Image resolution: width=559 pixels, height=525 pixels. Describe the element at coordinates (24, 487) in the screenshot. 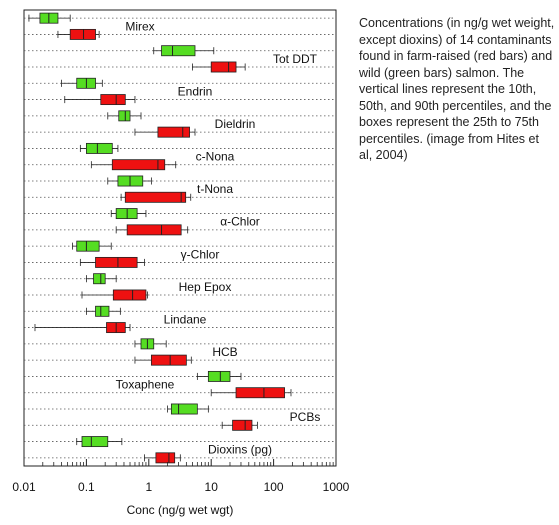

I see `x-tick-label: 0.01` at that location.